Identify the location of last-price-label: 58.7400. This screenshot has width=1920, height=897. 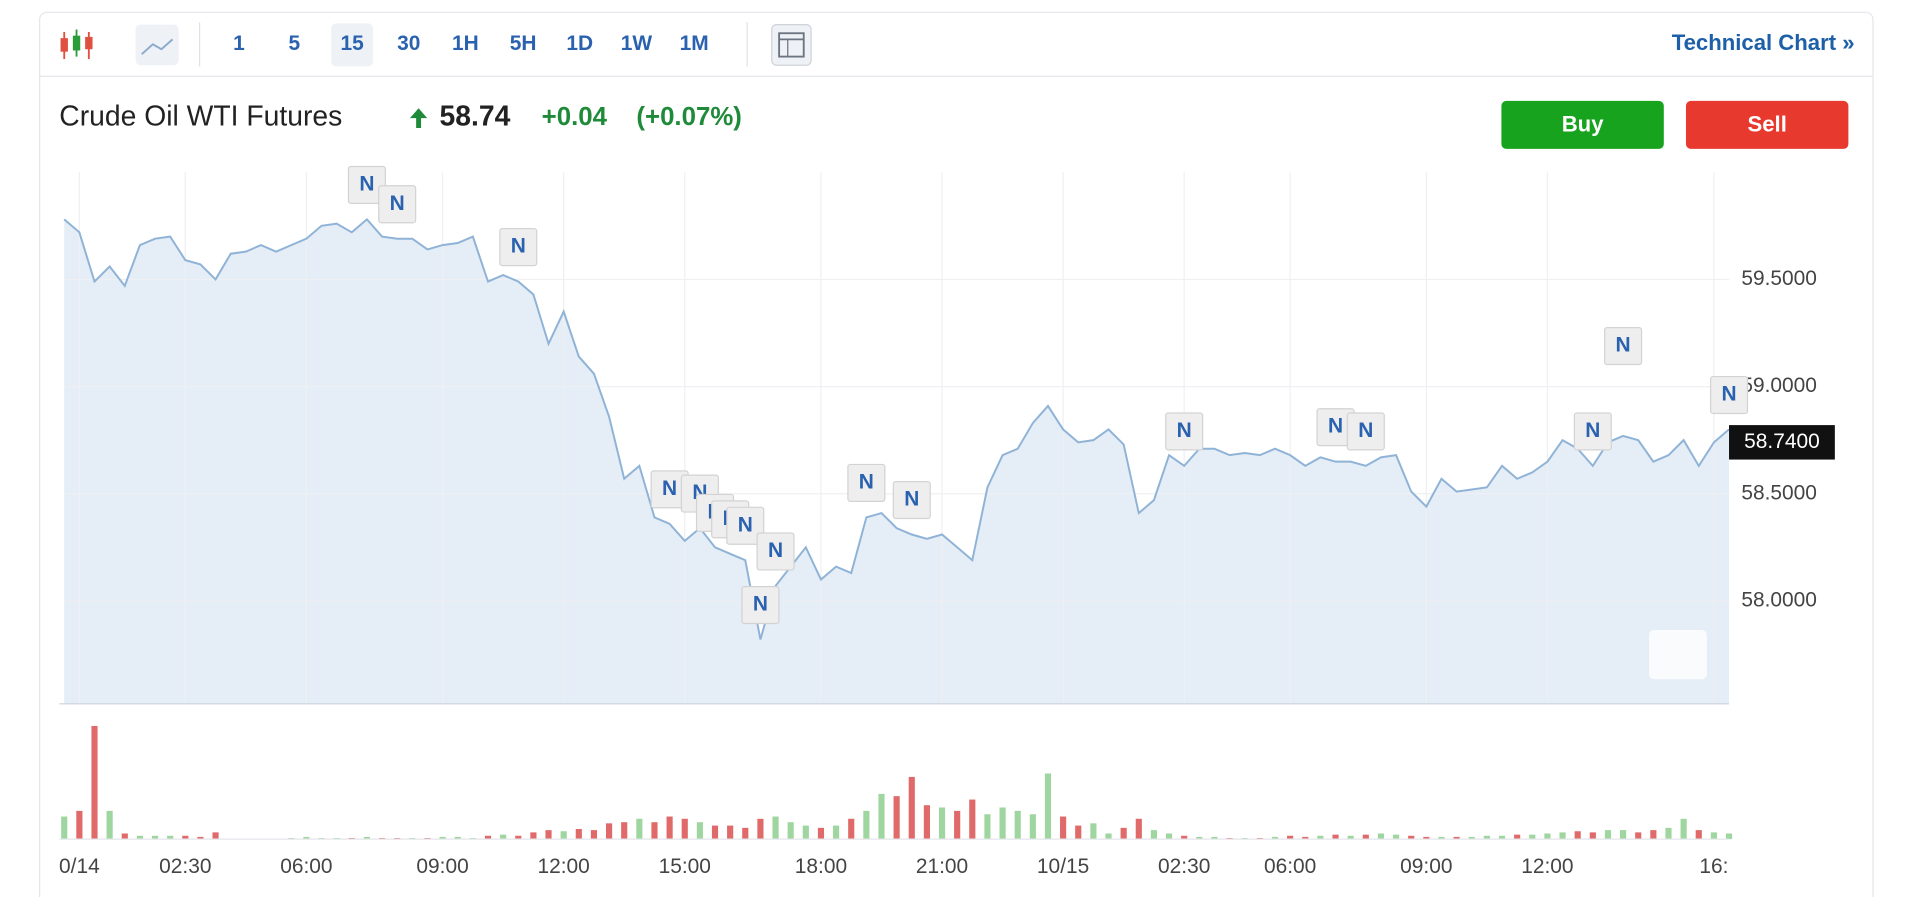
(1782, 441).